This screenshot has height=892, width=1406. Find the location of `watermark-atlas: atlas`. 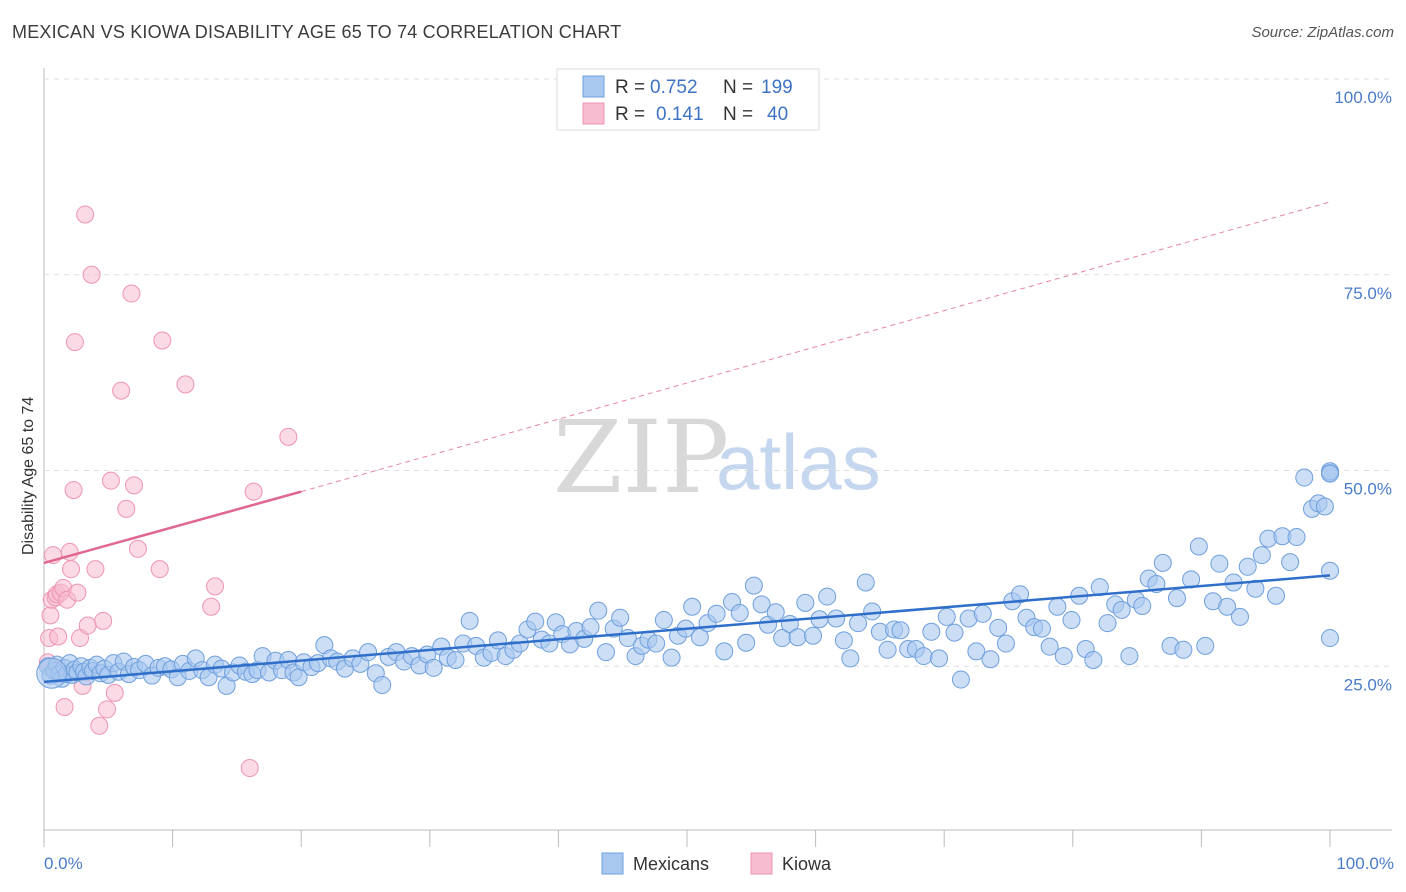

watermark-atlas: atlas is located at coordinates (798, 462).